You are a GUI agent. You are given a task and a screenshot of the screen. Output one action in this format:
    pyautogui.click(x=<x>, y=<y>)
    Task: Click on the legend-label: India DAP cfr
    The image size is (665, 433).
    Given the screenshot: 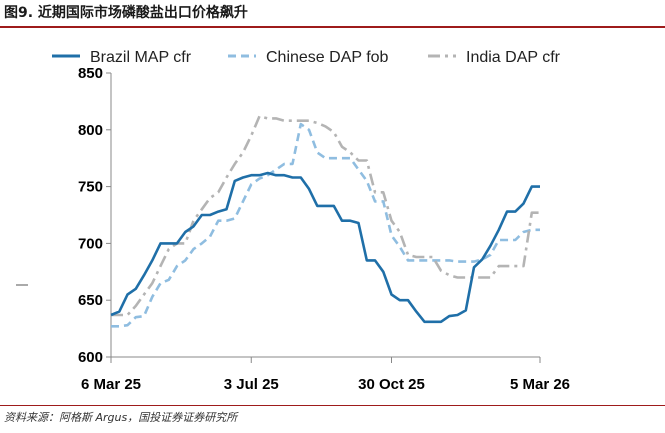 What is the action you would take?
    pyautogui.click(x=513, y=57)
    